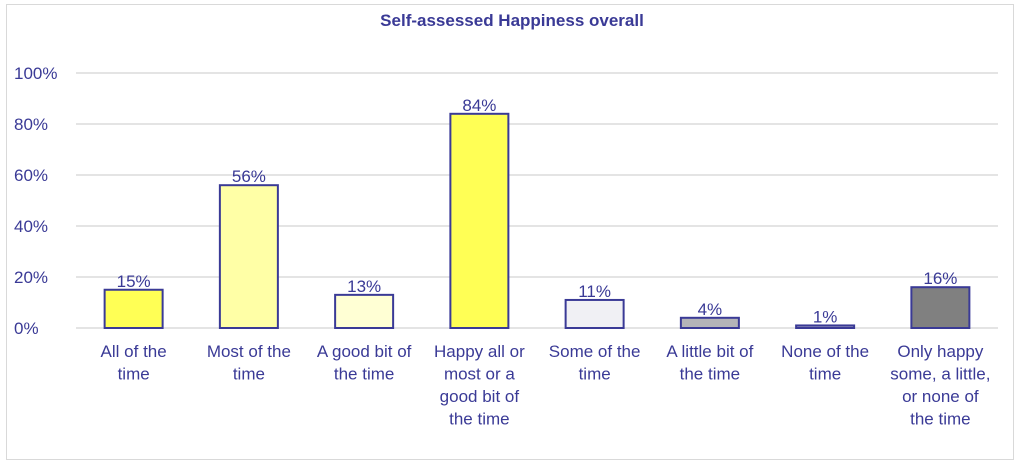 The width and height of the screenshot is (1024, 468). I want to click on x-tick-label: Happy all or most or a good bit of the time, so click(479, 385).